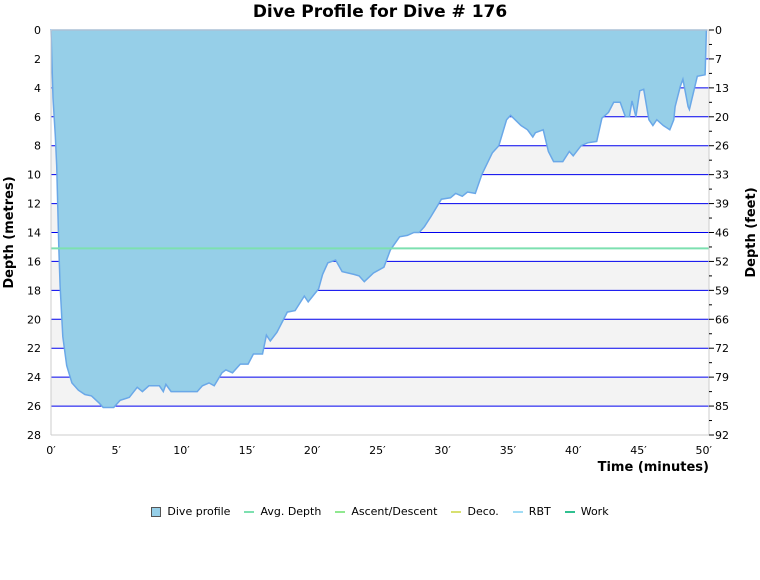 The width and height of the screenshot is (760, 580). Describe the element at coordinates (312, 450) in the screenshot. I see `x-tick-label: 20′` at that location.